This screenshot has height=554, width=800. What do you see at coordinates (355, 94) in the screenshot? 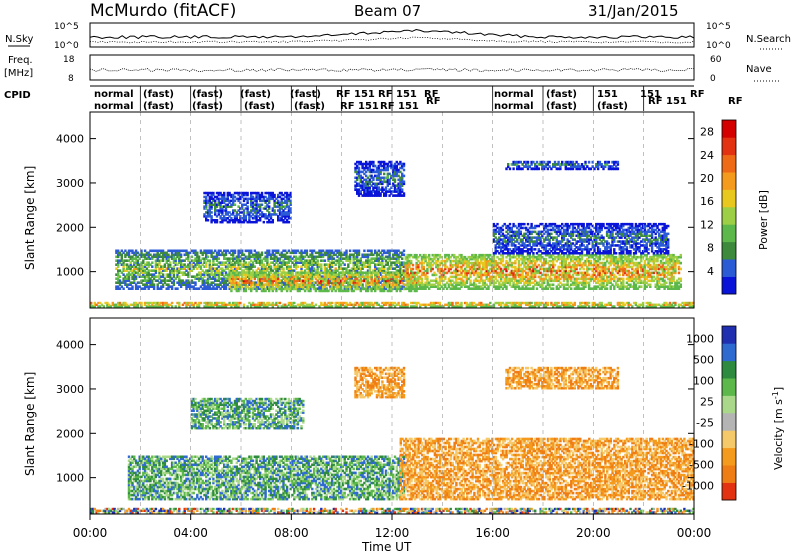
I see `cpid-top-5: RF 151` at bounding box center [355, 94].